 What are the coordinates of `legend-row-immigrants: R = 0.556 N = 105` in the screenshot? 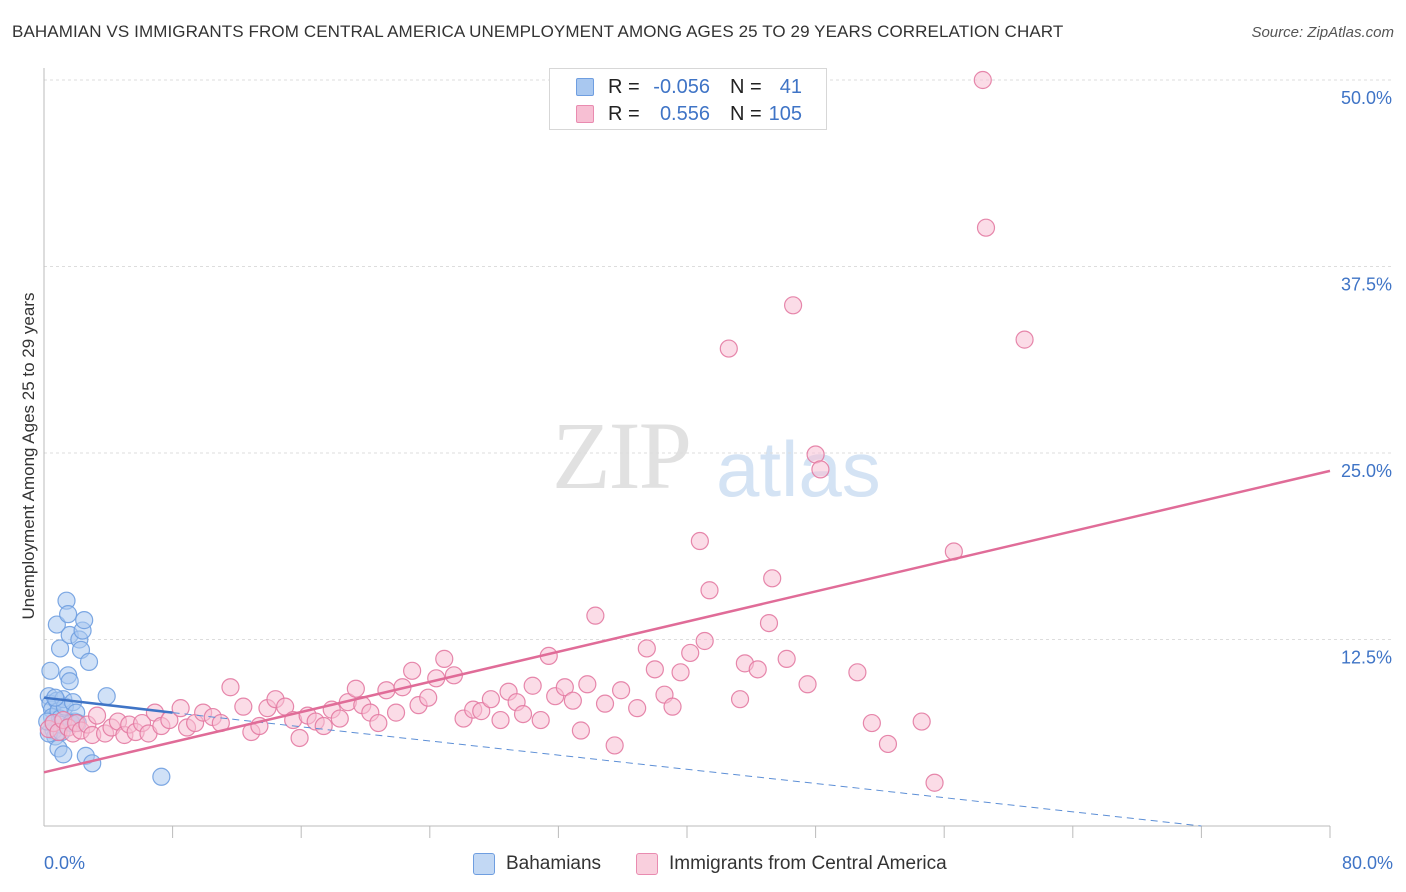 It's located at (688, 114).